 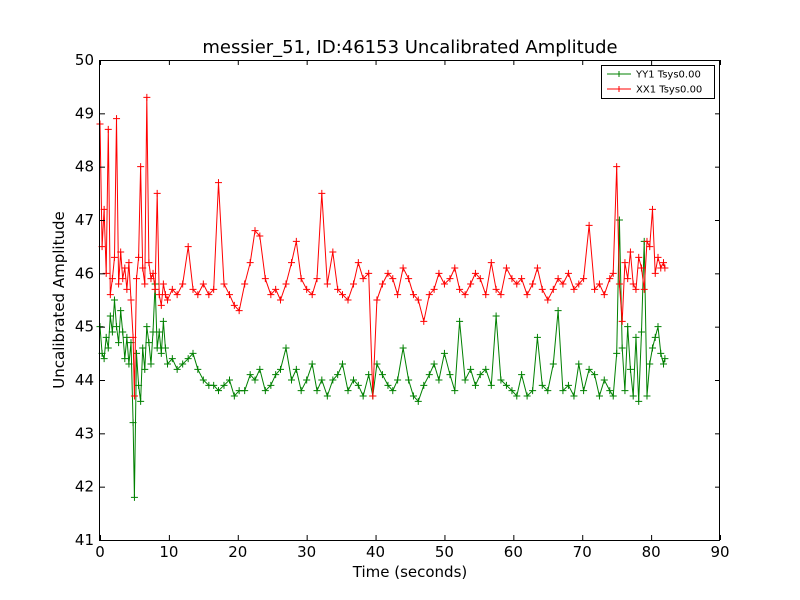 What do you see at coordinates (84, 60) in the screenshot?
I see `y-tick-label: 50` at bounding box center [84, 60].